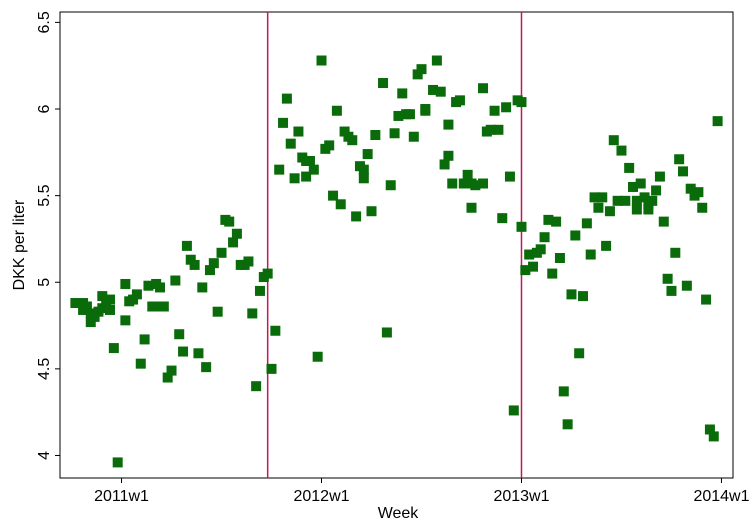 Image resolution: width=755 pixels, height=524 pixels. Describe the element at coordinates (44, 455) in the screenshot. I see `y-tick-label: 4` at that location.